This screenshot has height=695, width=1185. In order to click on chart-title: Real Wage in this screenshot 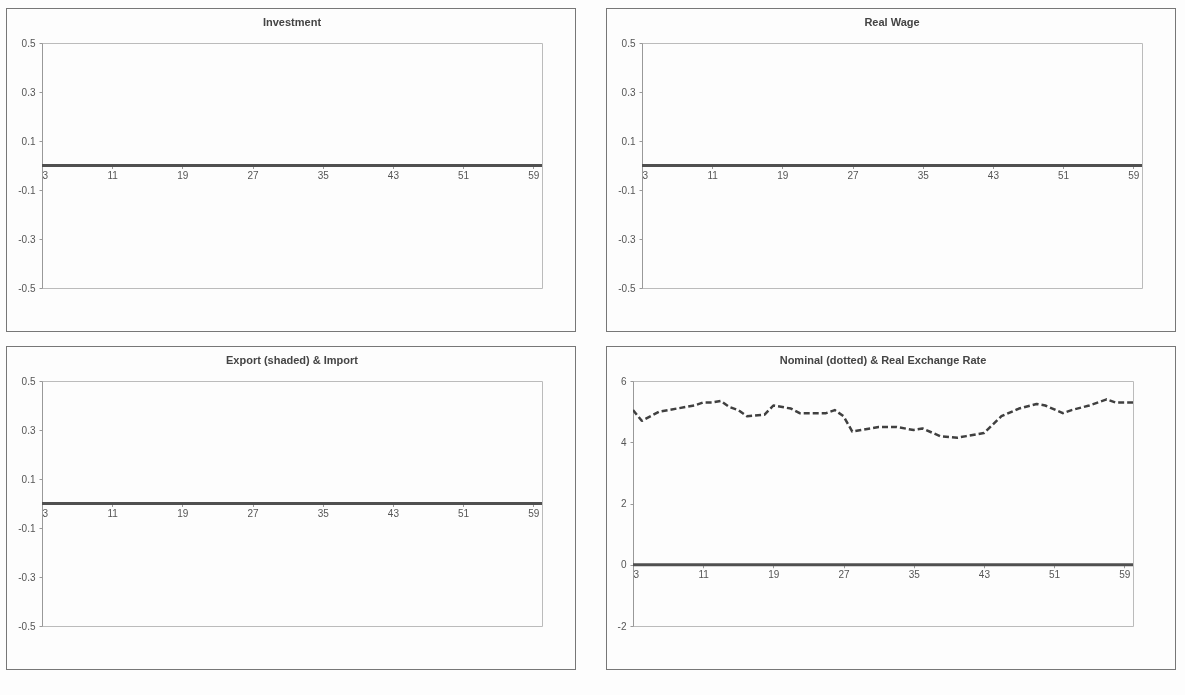, I will do `click(892, 22)`.